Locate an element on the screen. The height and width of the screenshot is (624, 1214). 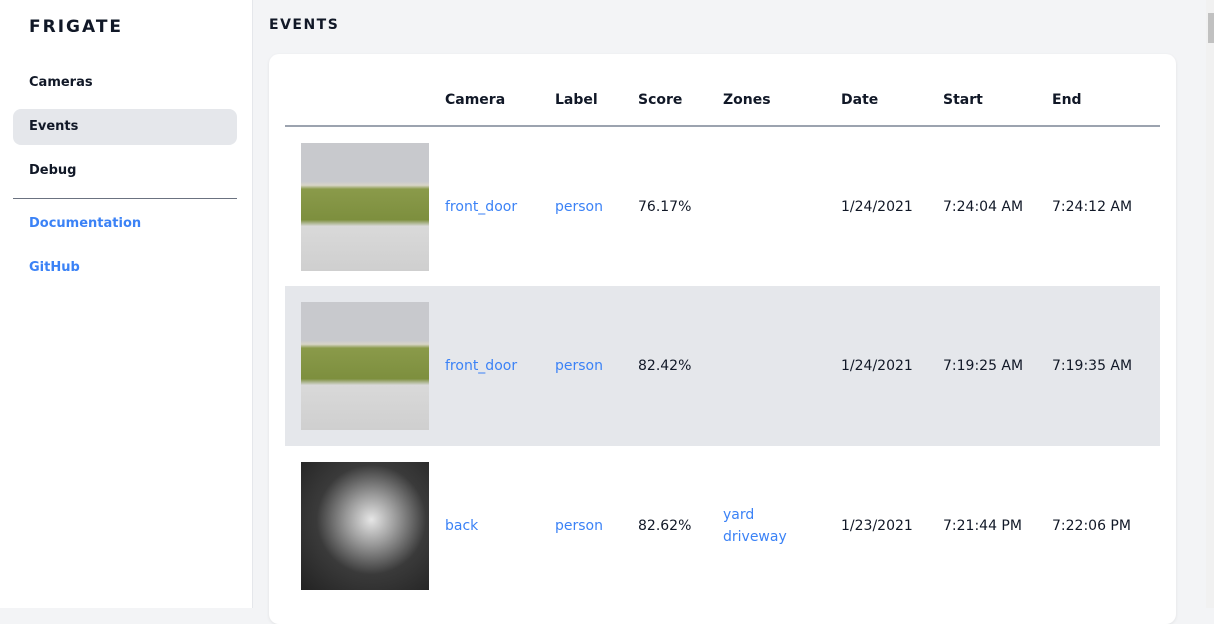
sidebar-item-cameras: Cameras is located at coordinates (61, 82).